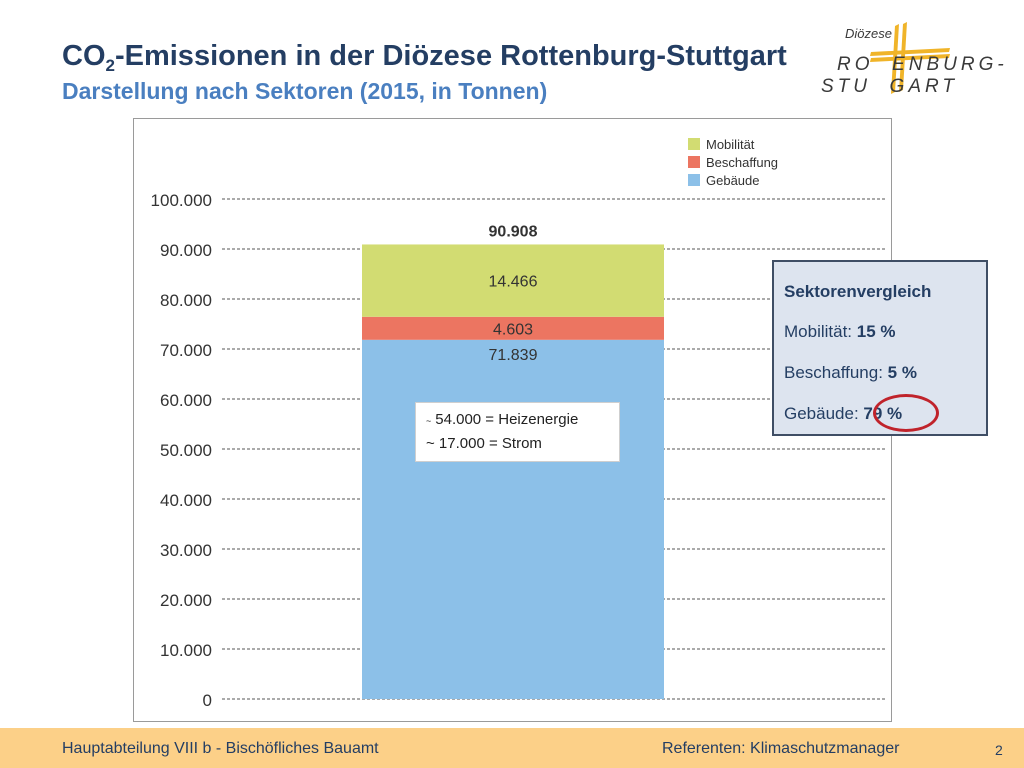 This screenshot has height=768, width=1024. I want to click on logo-word-mid: RO ENBURG-, so click(921, 64).